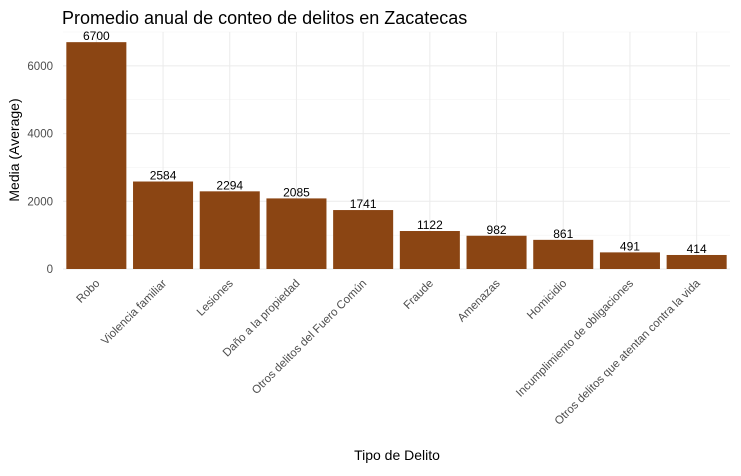  Describe the element at coordinates (89, 292) in the screenshot. I see `x-tick-label: Robo` at that location.